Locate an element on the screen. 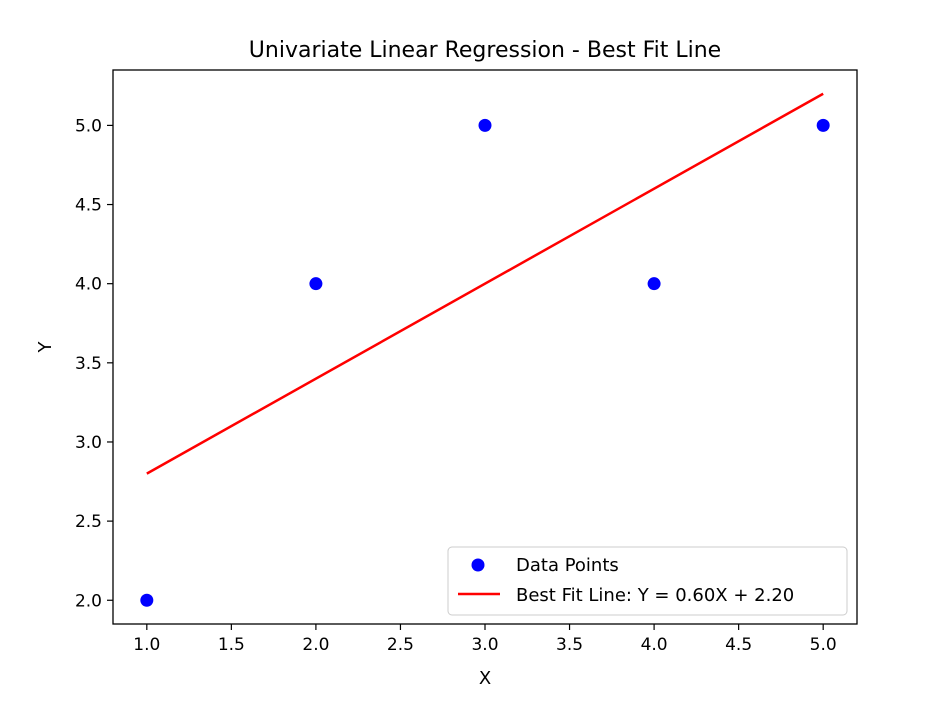  y-tick-label: 2.5 is located at coordinates (88, 522).